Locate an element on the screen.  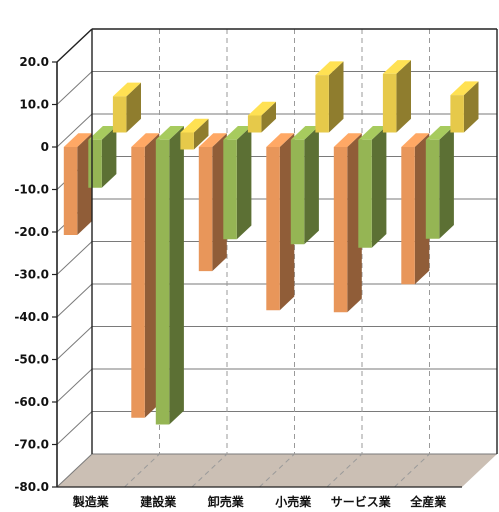
side-top is located at coordinates (74, 45).